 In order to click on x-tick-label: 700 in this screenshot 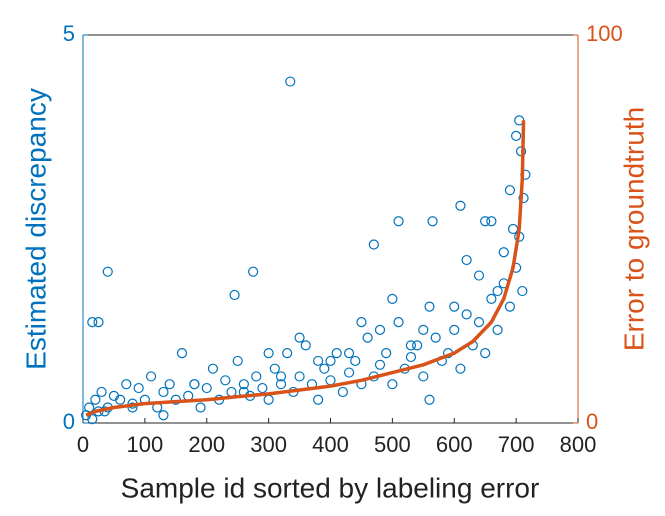, I will do `click(516, 444)`.